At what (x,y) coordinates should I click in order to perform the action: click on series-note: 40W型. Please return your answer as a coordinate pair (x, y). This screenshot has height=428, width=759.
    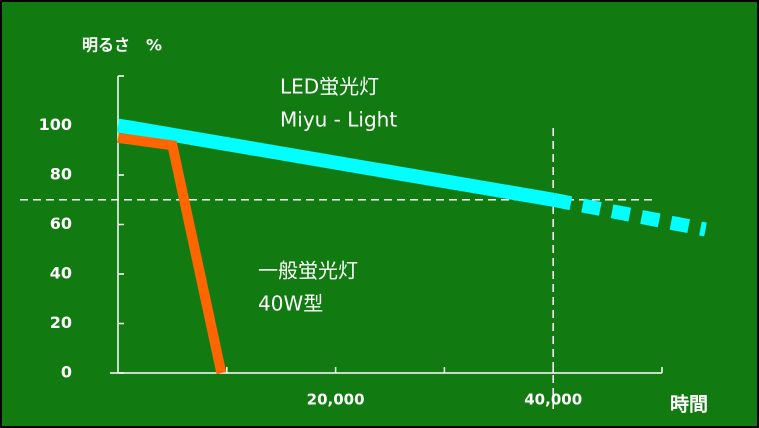
    Looking at the image, I should click on (290, 304).